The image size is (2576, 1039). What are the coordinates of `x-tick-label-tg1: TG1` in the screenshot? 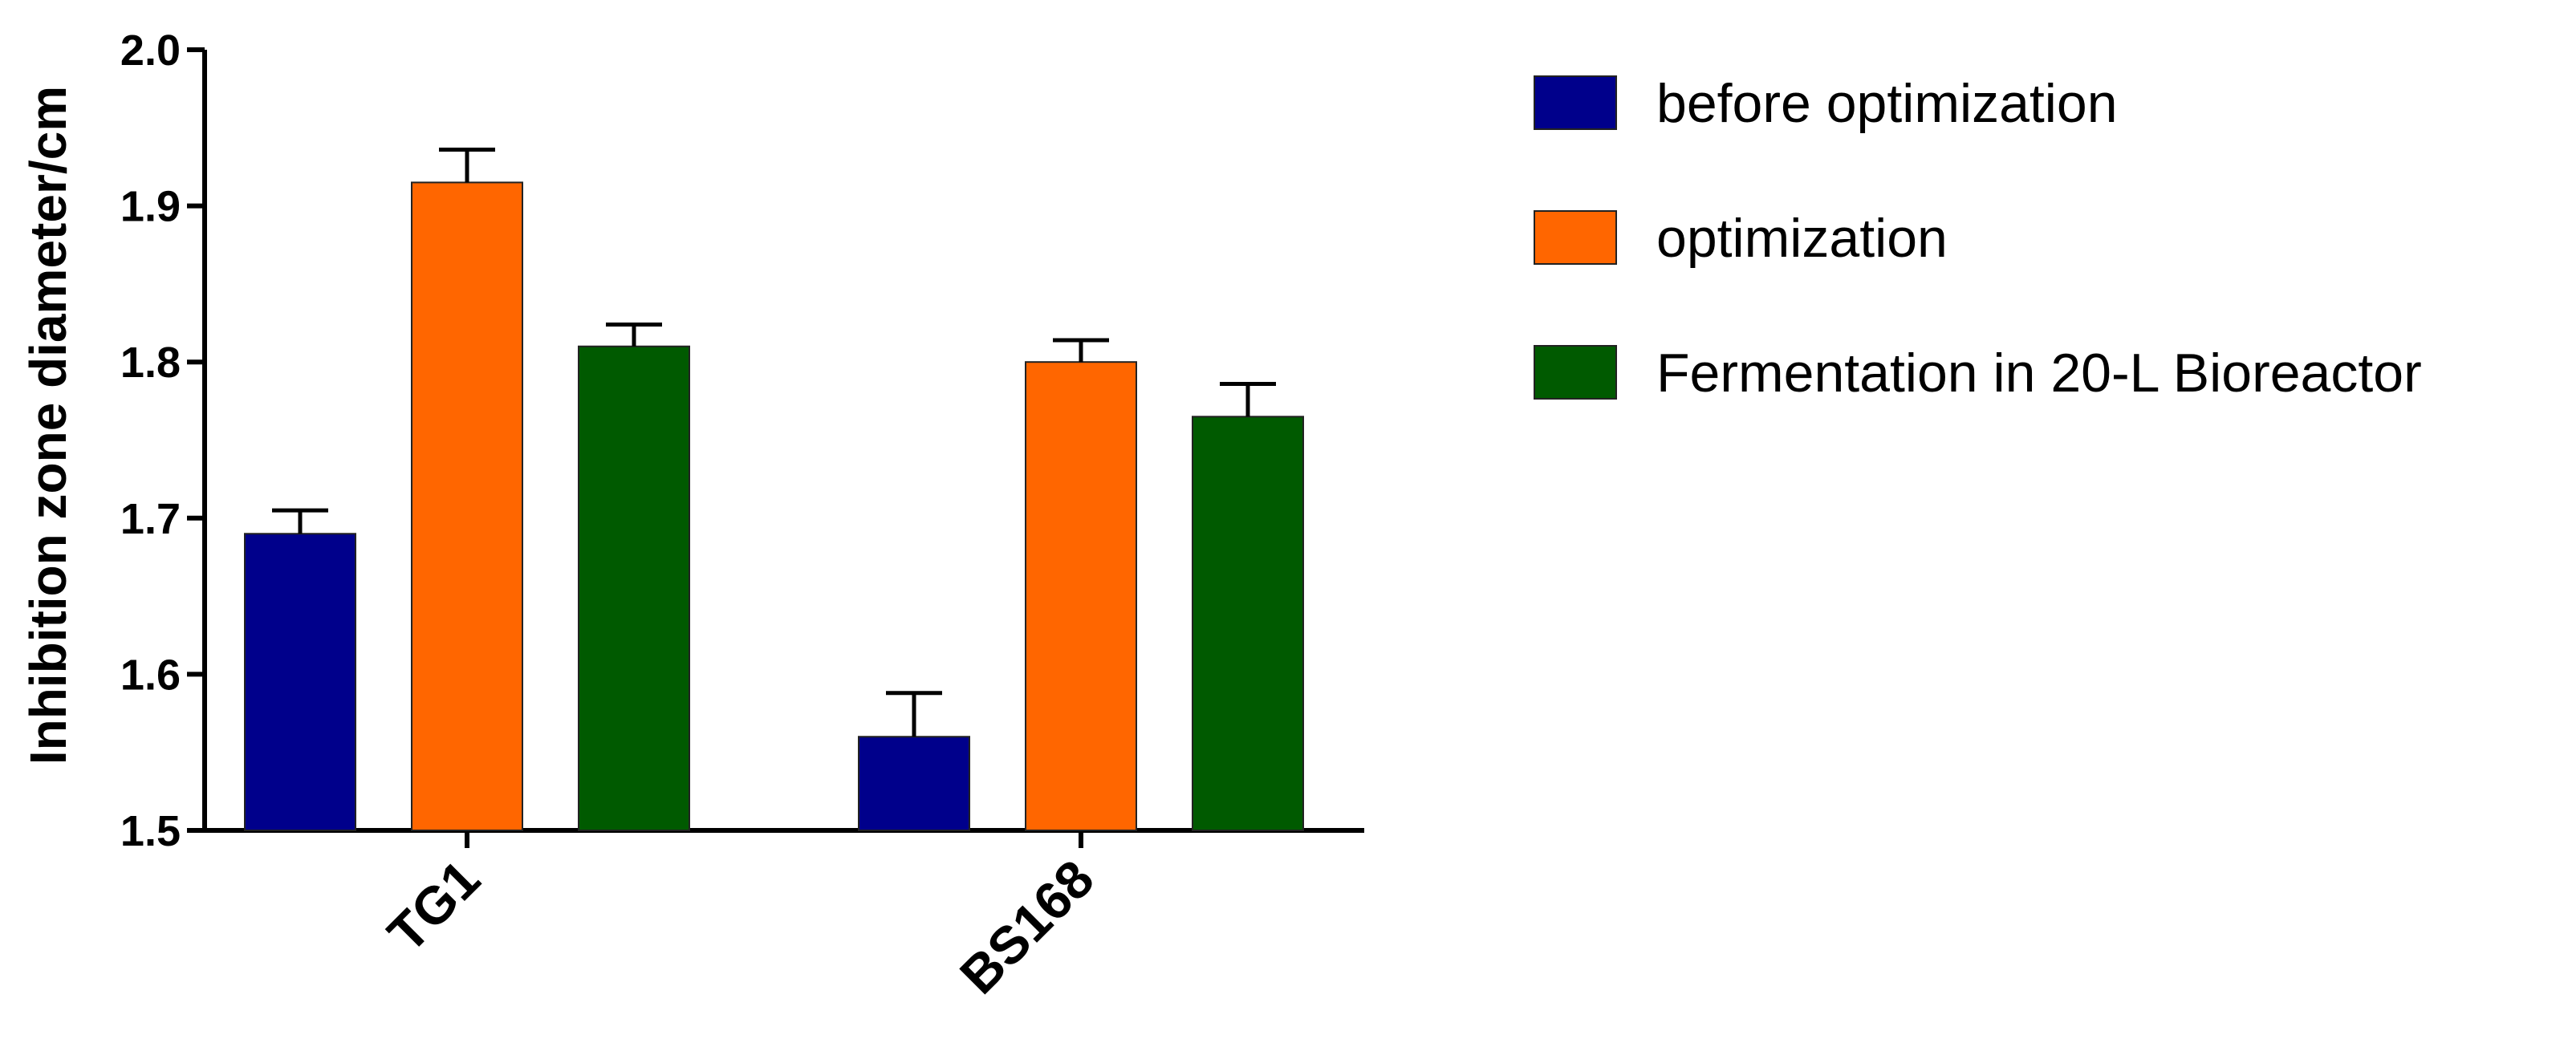 It's located at (433, 906).